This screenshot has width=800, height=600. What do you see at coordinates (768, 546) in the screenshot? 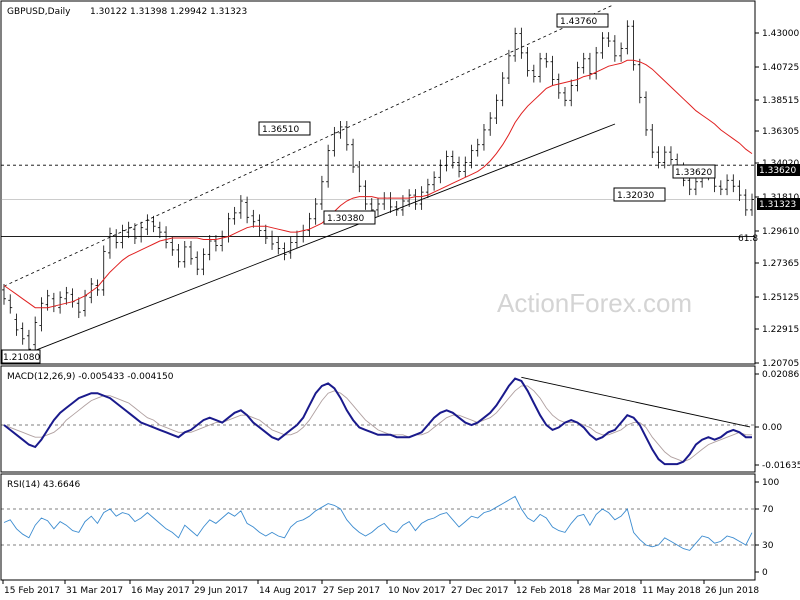
I see `rsi-tick-label: 30` at bounding box center [768, 546].